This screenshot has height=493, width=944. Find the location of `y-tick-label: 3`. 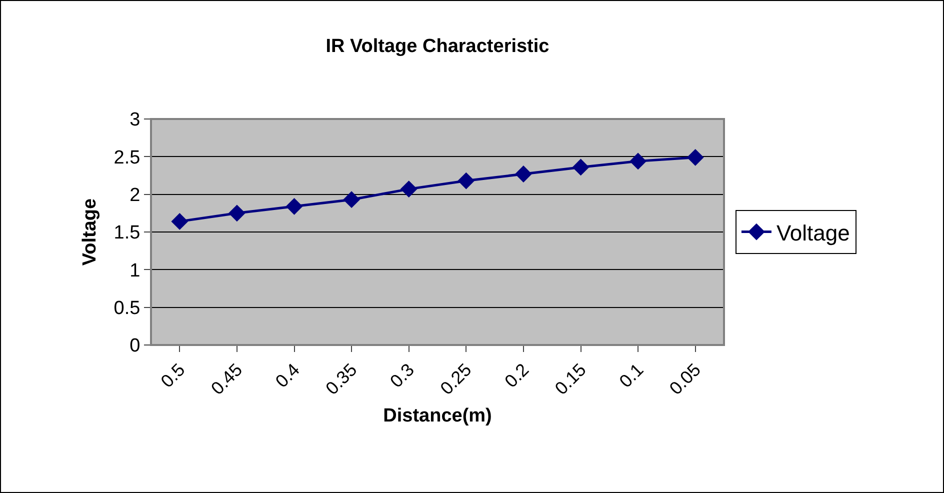

y-tick-label: 3 is located at coordinates (135, 120).